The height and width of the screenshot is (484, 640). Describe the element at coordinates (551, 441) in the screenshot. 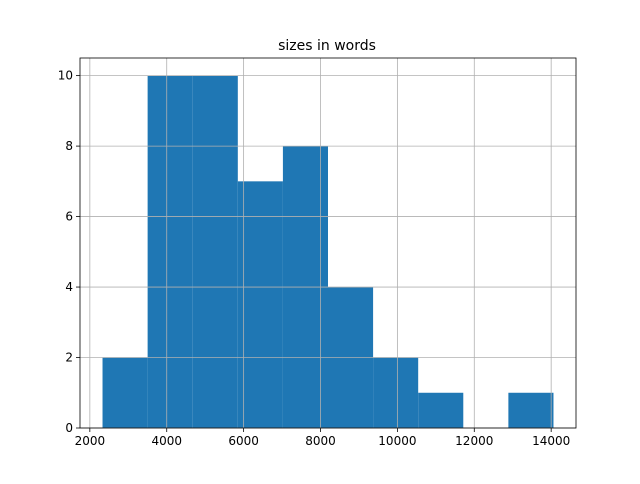

I see `x-tick-label: 14000` at that location.